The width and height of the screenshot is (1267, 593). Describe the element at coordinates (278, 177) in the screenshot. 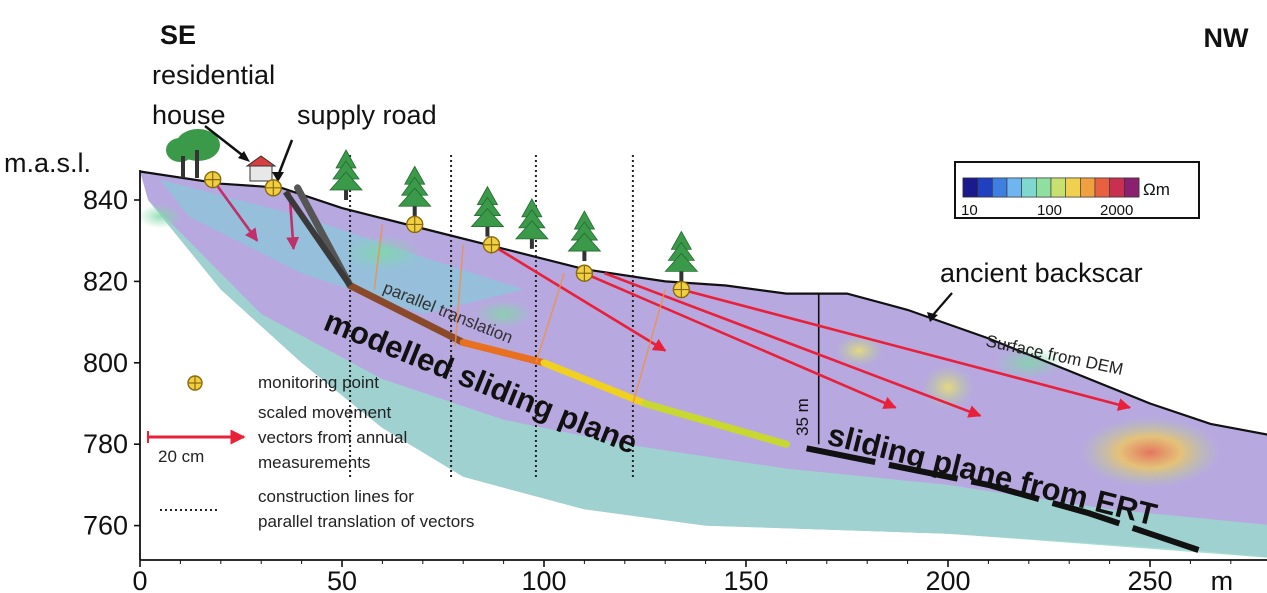

I see `road-pointer-head` at that location.